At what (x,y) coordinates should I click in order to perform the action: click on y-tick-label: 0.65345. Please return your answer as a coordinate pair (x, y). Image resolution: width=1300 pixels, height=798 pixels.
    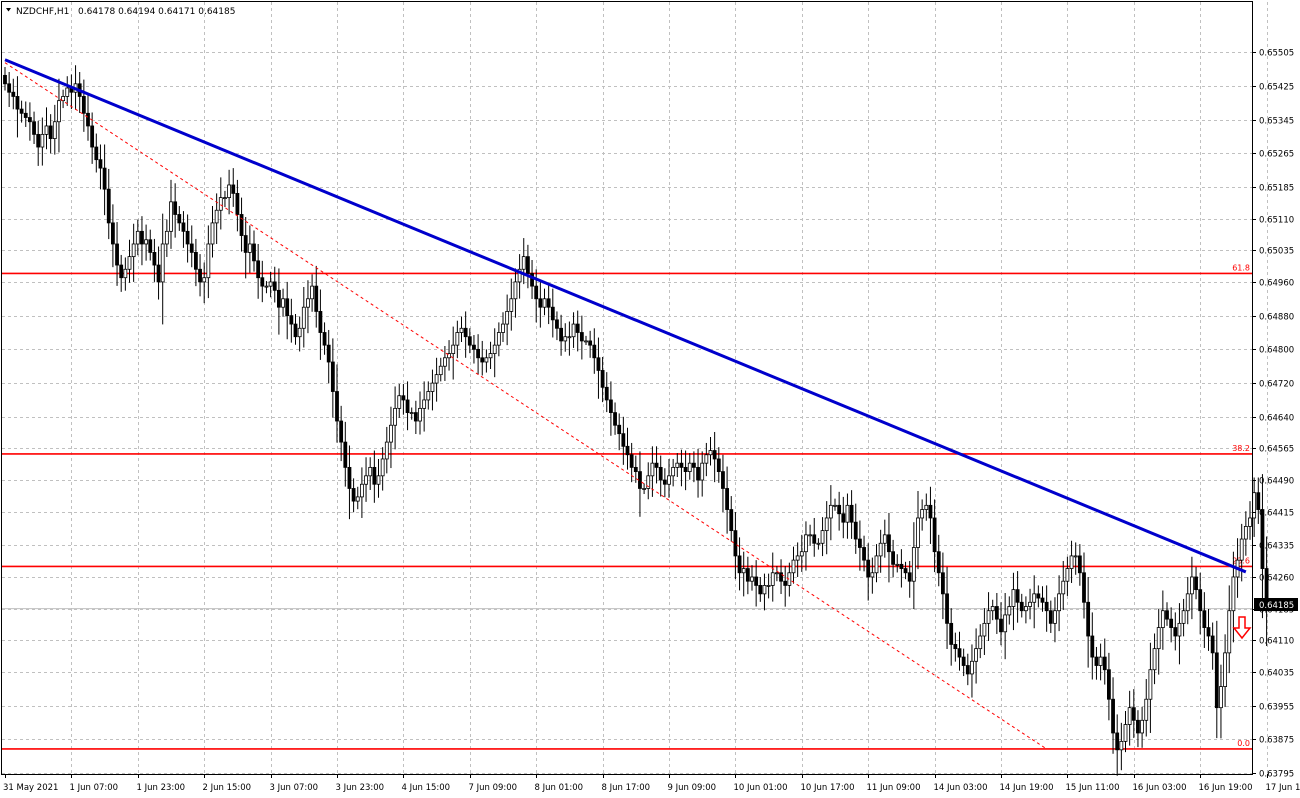
    Looking at the image, I should click on (1276, 122).